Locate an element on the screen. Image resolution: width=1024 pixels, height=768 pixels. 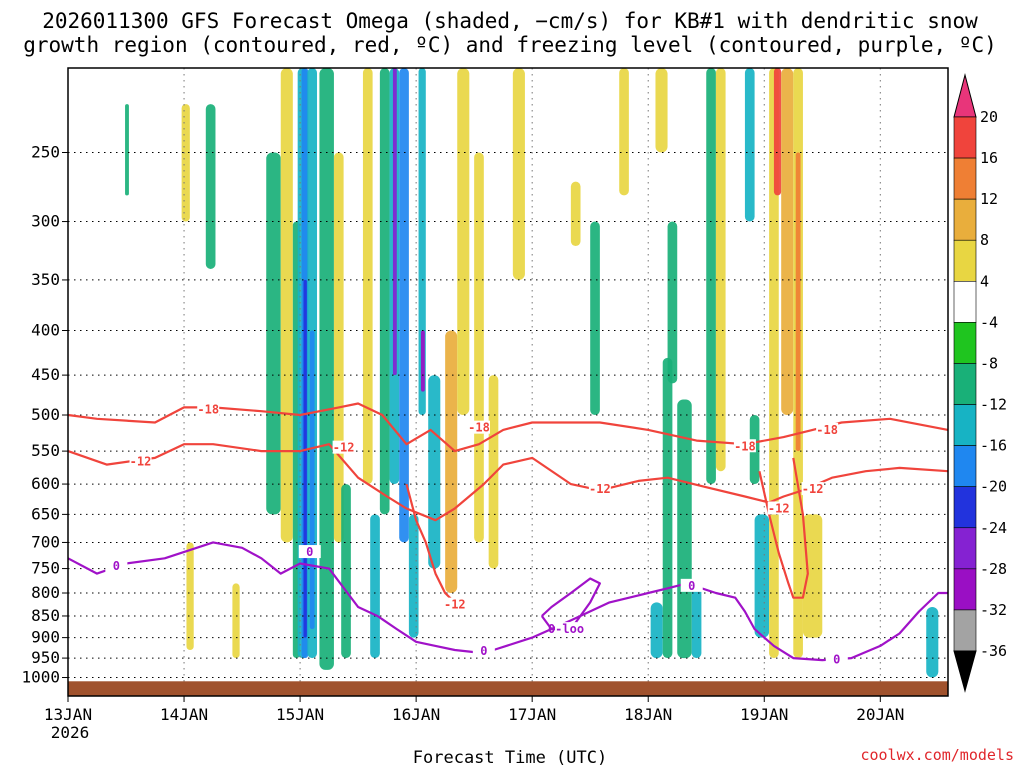
y-tick-label-300: 300 is located at coordinates (45, 221).